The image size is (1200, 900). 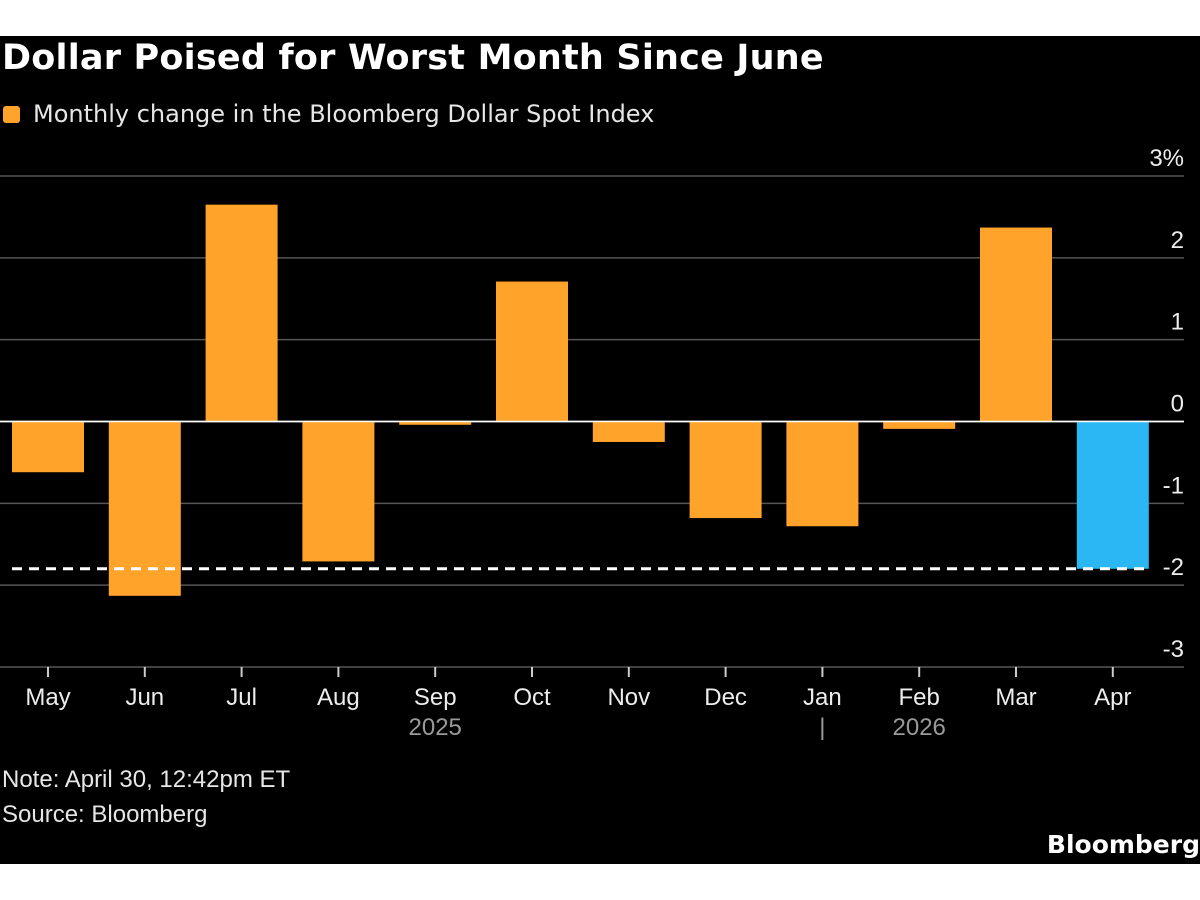 What do you see at coordinates (1177, 404) in the screenshot?
I see `y-tick-label: 0` at bounding box center [1177, 404].